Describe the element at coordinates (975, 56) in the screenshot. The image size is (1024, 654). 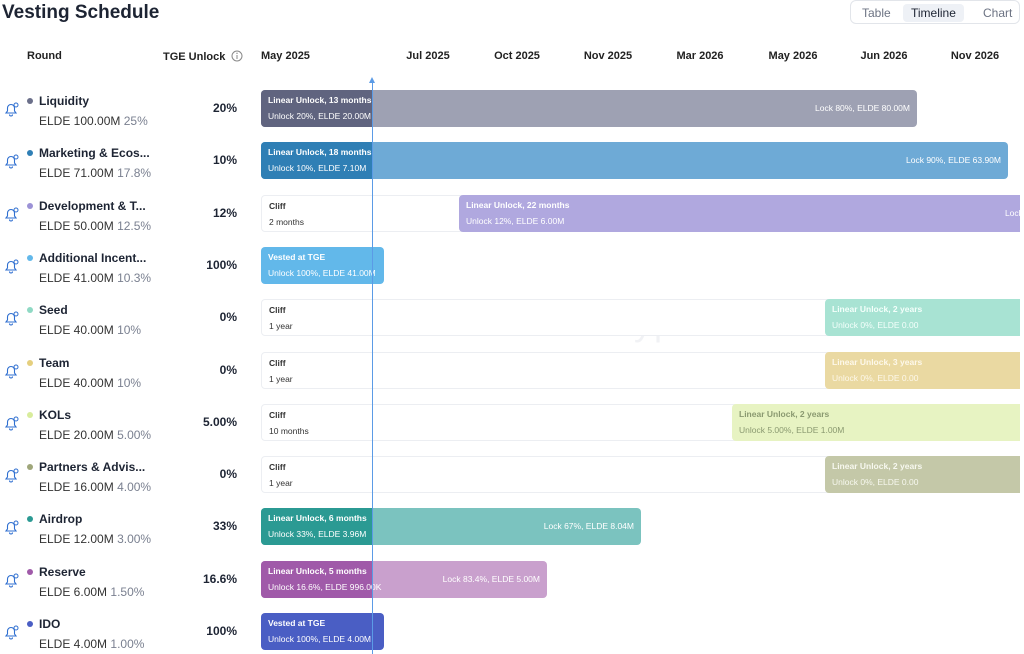
I see `month-label: Nov 2026` at that location.